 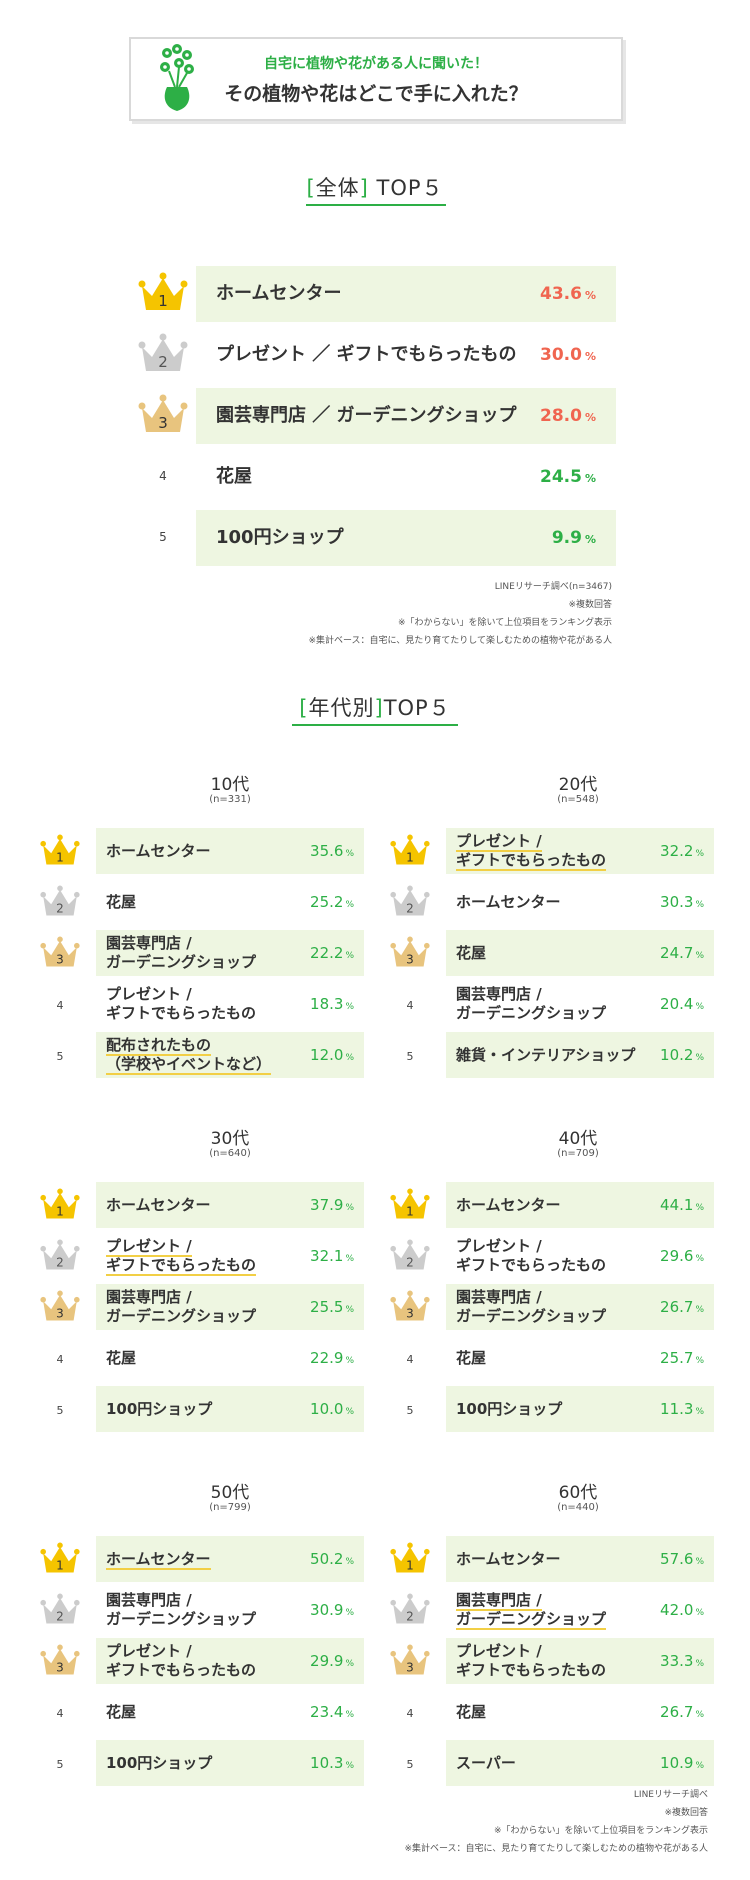 I want to click on header-subtitle: 自宅に植物や花がある人に聞いた！, so click(x=376, y=64).